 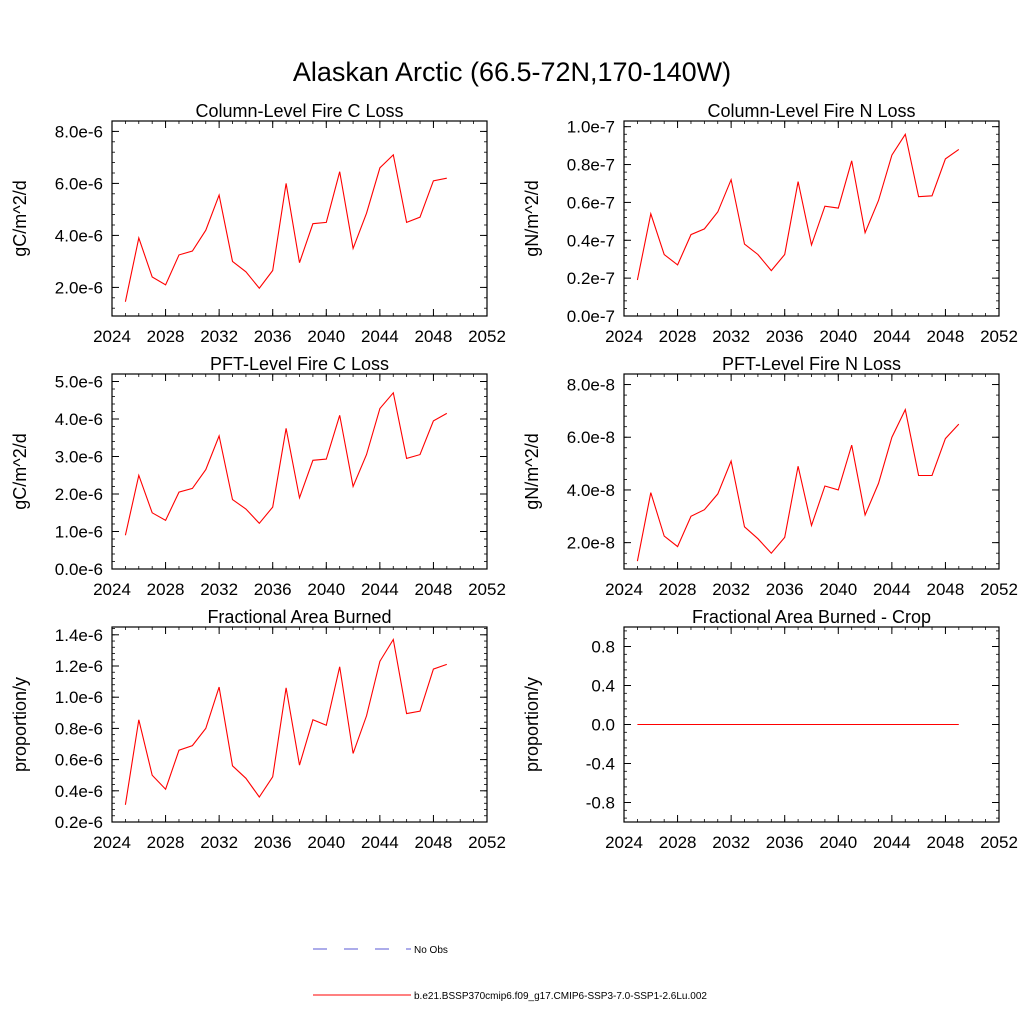 What do you see at coordinates (79, 822) in the screenshot?
I see `y-tick-label: 0.2e-6` at bounding box center [79, 822].